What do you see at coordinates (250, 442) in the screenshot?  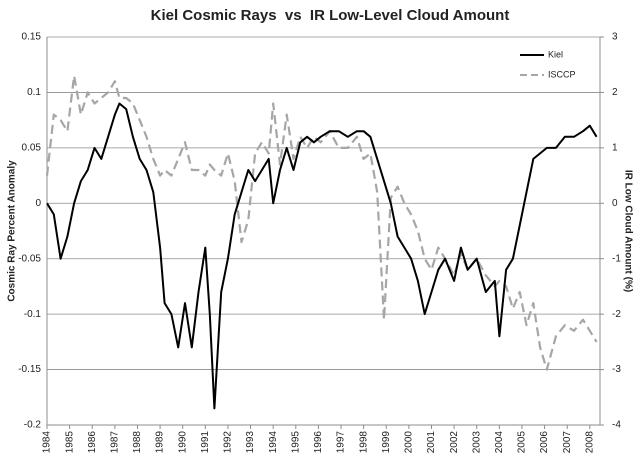 I see `x-tick-label: 1993` at bounding box center [250, 442].